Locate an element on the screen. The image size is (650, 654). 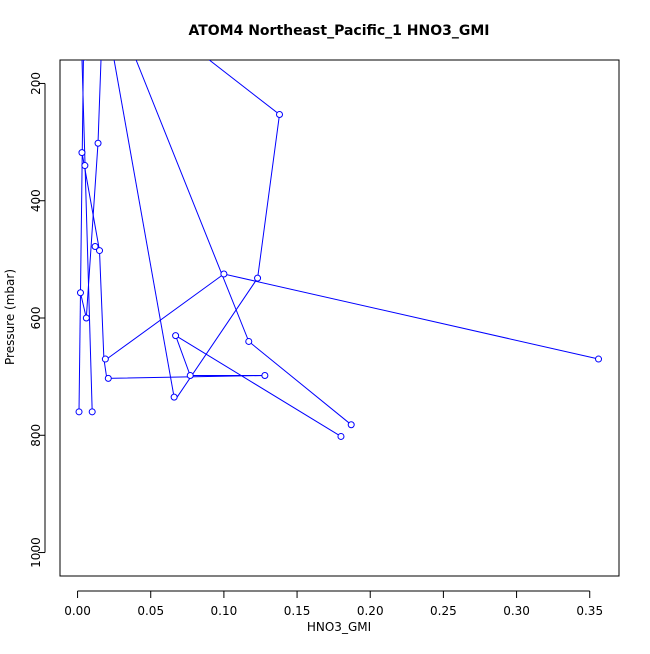
y-tick-label: 600 is located at coordinates (36, 318).